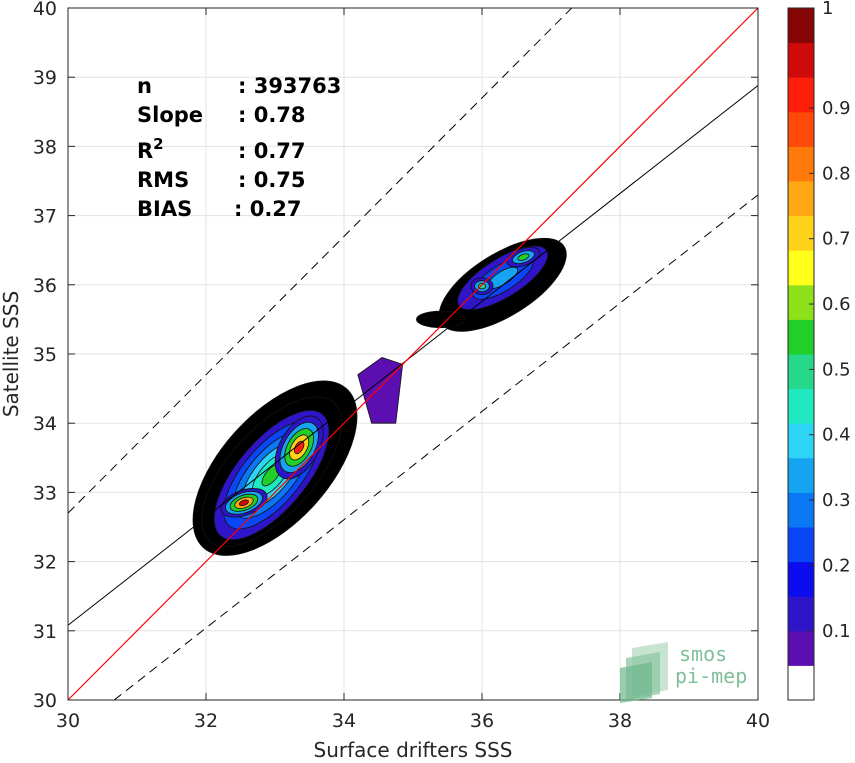  I want to click on x-tick-label: 32, so click(206, 721).